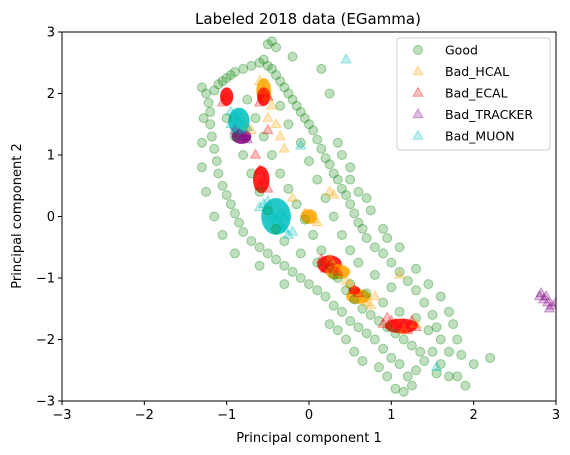 The width and height of the screenshot is (570, 455). What do you see at coordinates (461, 50) in the screenshot?
I see `legend-label: Good` at bounding box center [461, 50].